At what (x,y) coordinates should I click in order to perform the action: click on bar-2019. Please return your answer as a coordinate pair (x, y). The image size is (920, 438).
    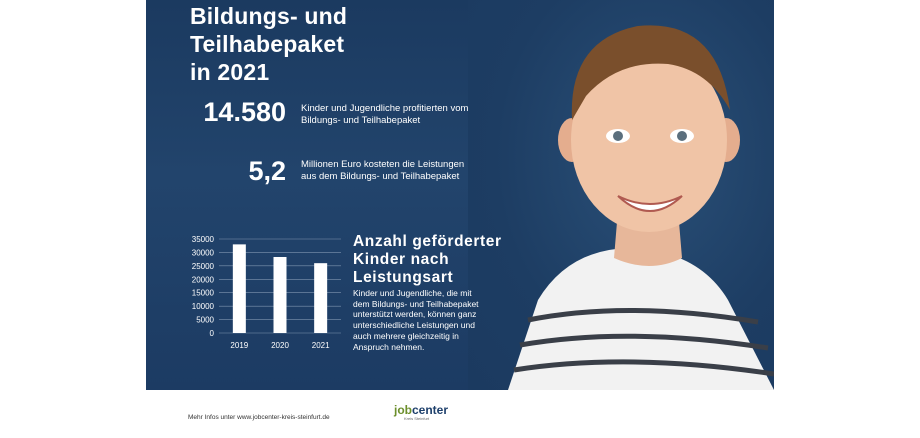
    Looking at the image, I should click on (239, 288).